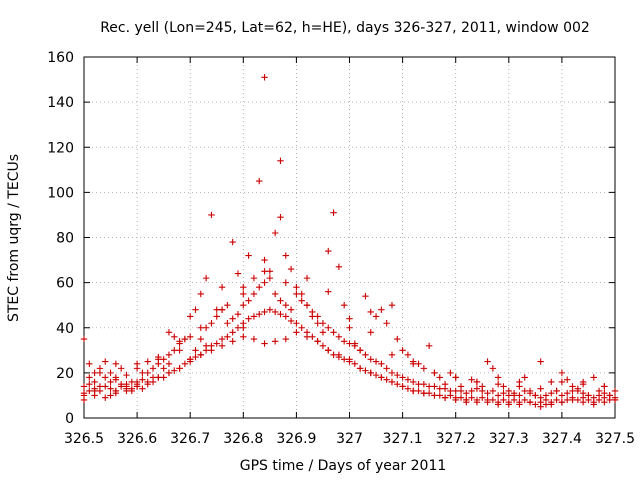 This screenshot has height=480, width=640. What do you see at coordinates (65, 374) in the screenshot?
I see `y-tick-label: 20` at bounding box center [65, 374].